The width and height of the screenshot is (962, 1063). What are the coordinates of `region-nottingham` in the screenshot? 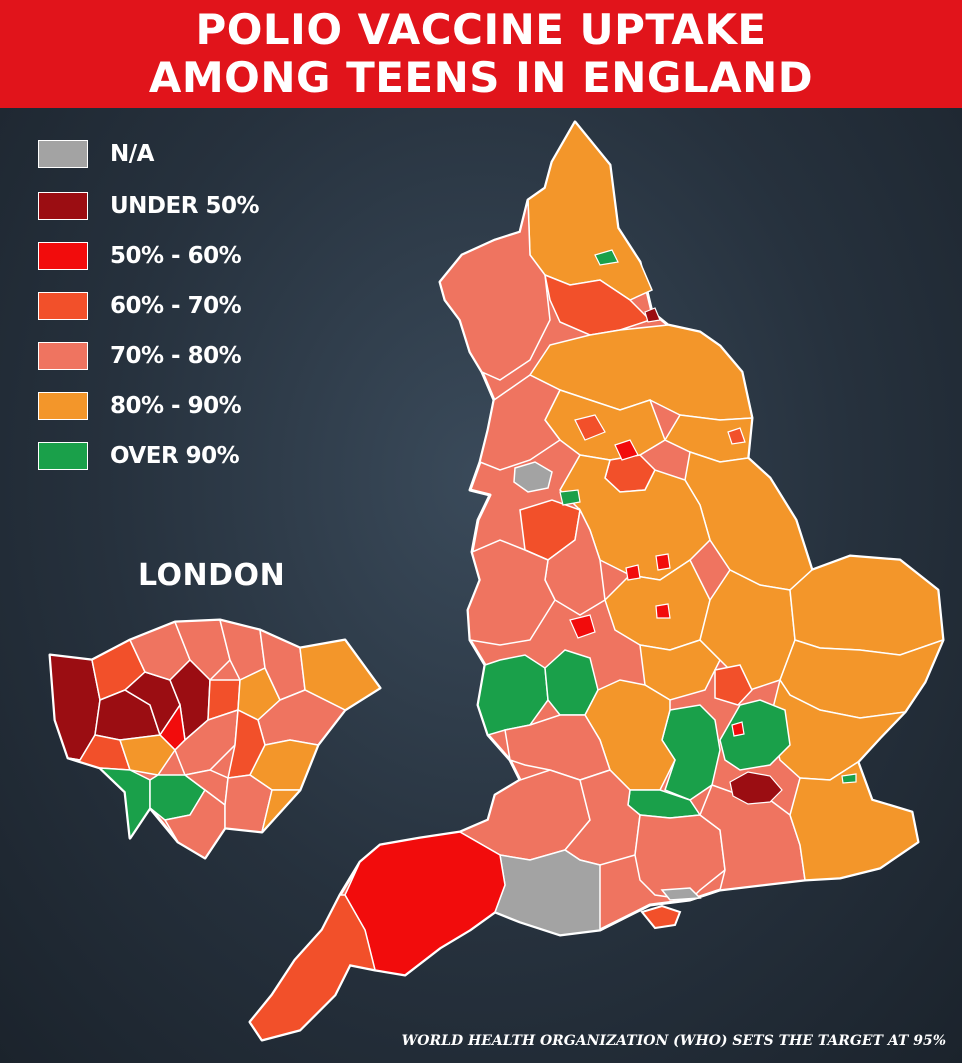 It's located at (663, 562).